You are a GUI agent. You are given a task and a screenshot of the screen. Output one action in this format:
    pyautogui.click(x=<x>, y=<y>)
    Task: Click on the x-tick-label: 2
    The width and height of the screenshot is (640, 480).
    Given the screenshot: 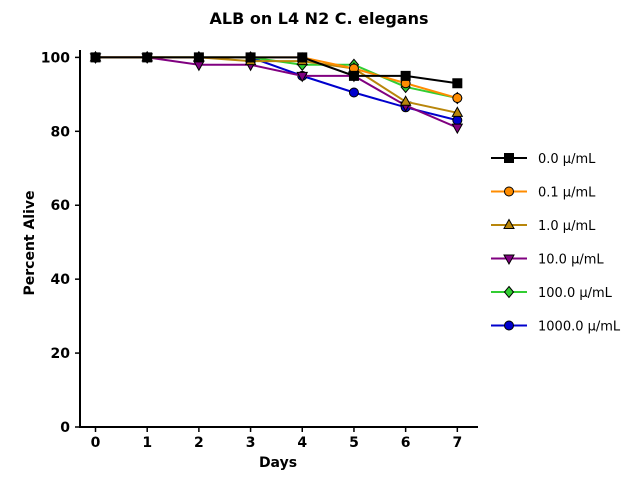 What is the action you would take?
    pyautogui.click(x=199, y=443)
    